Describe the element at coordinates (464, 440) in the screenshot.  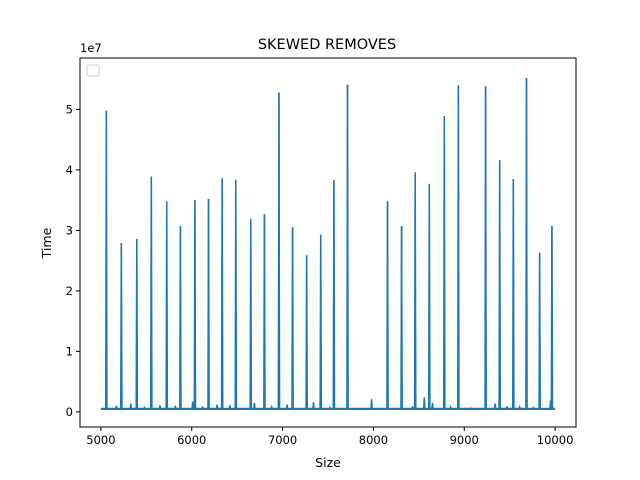
I see `x-tick-label: 9000` at that location.